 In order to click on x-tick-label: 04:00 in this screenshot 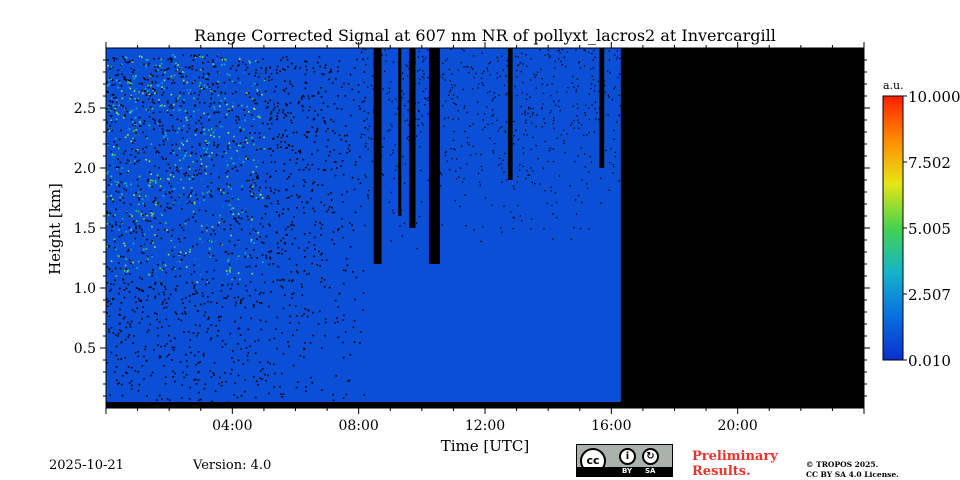, I will do `click(232, 426)`.